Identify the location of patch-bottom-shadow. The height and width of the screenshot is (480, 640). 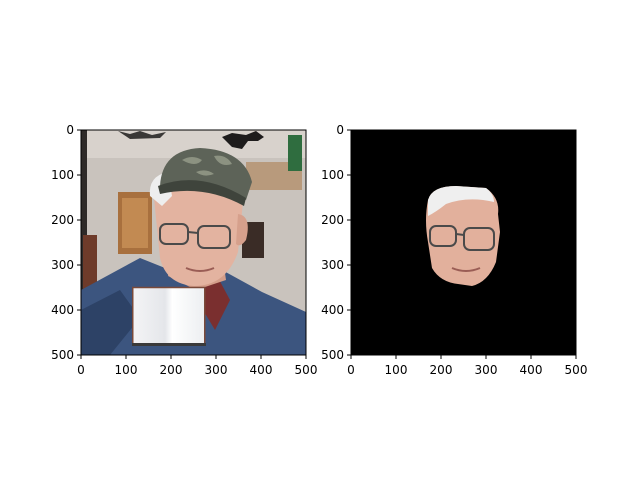
(169, 344).